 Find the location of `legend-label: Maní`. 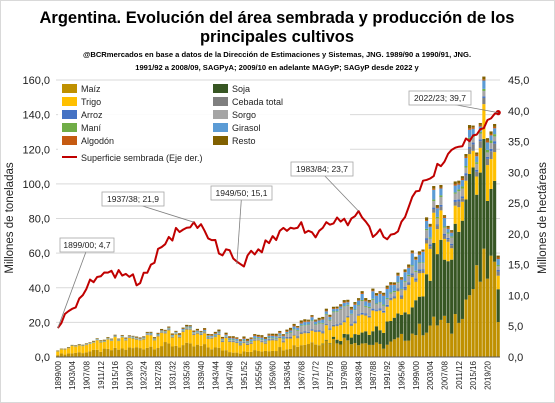

legend-label: Maní is located at coordinates (91, 128).